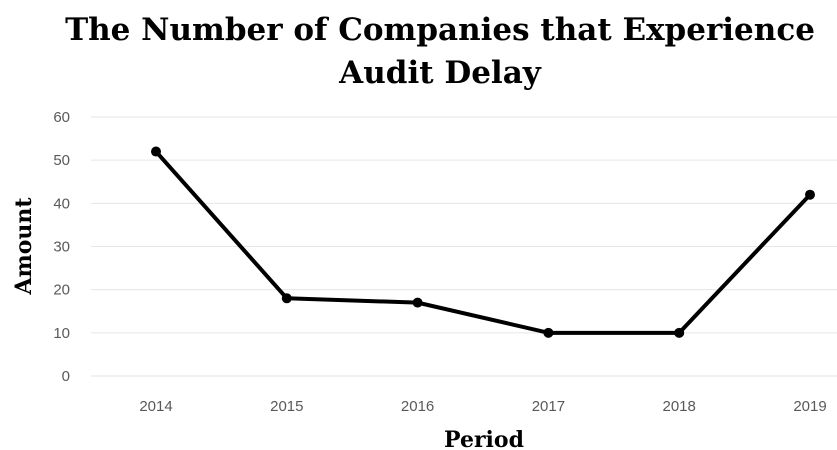 The width and height of the screenshot is (837, 450). I want to click on data-point-2019, so click(810, 194).